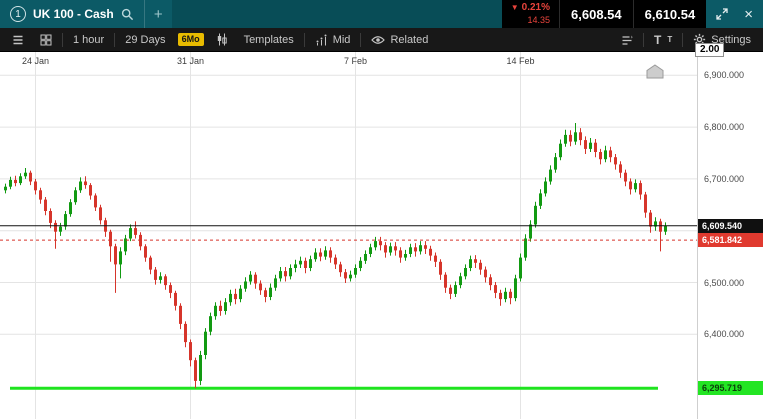 The image size is (763, 419). I want to click on price-tick: 6,900.000, so click(724, 75).